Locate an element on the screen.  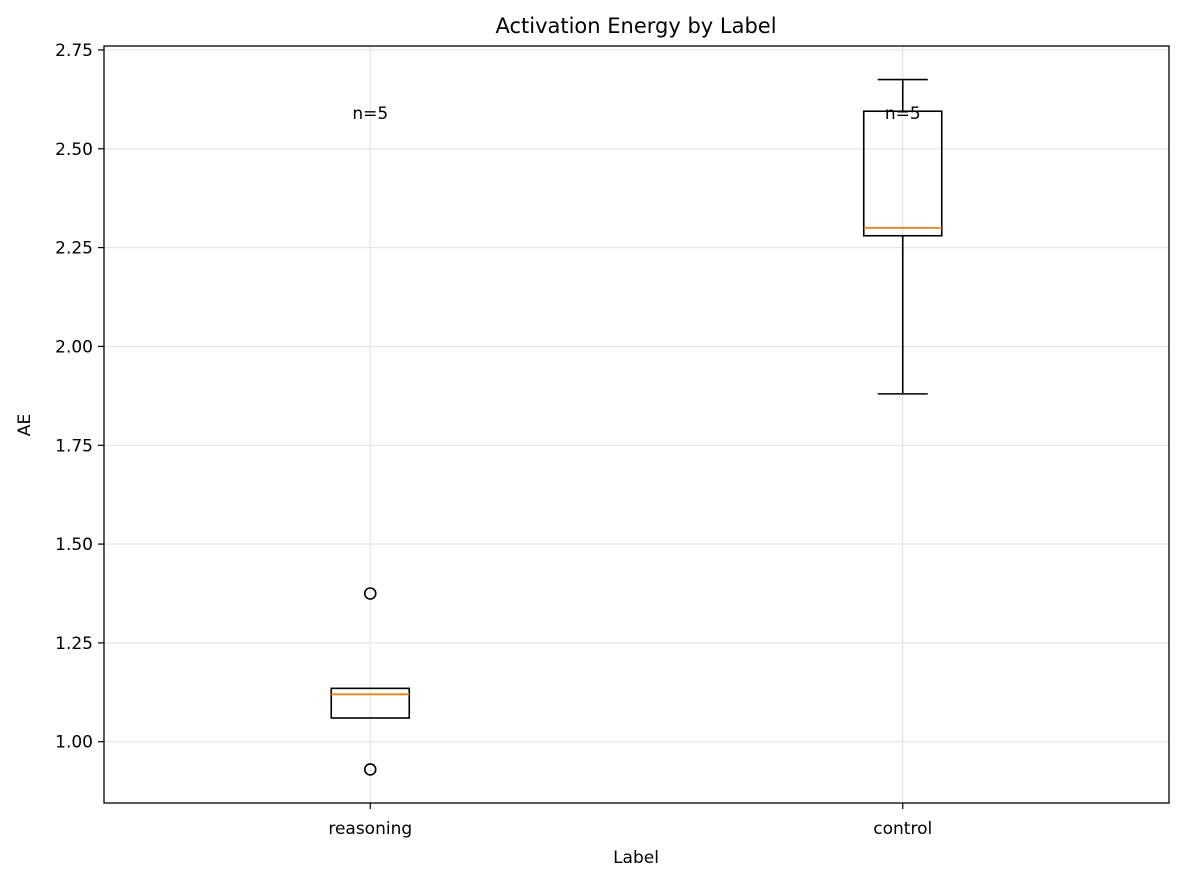
y-axis-label: AE is located at coordinates (25, 425).